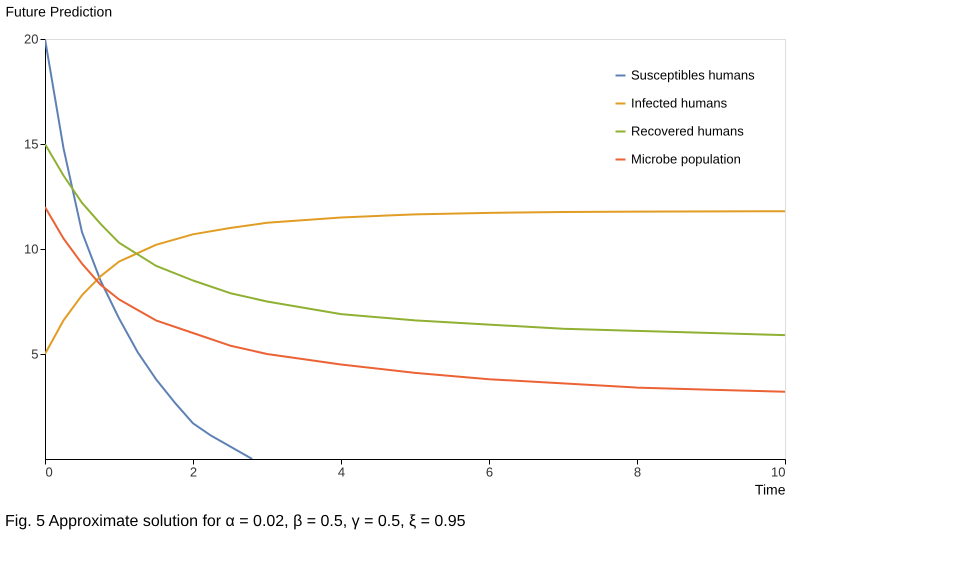 The image size is (956, 581). Describe the element at coordinates (34, 354) in the screenshot. I see `y-tick-label: 5` at that location.